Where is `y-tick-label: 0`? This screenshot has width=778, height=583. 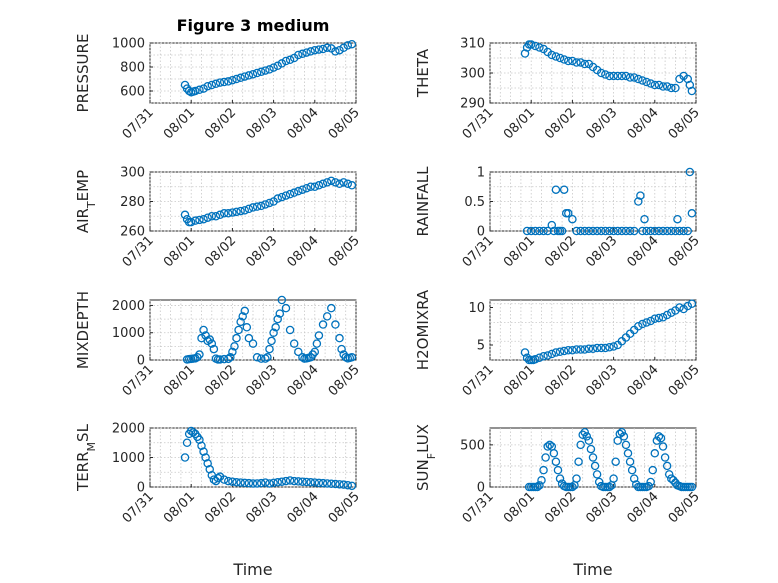 y-tick-label: 0 is located at coordinates (481, 232).